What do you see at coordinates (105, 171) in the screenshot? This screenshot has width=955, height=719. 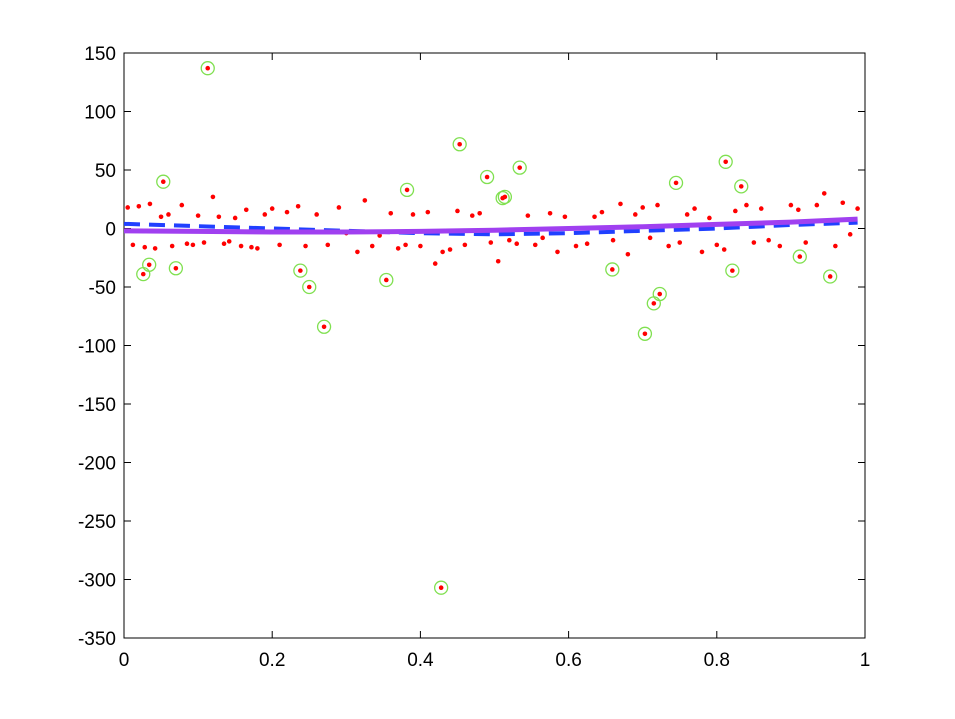 I see `y-tick-label: 50` at bounding box center [105, 171].